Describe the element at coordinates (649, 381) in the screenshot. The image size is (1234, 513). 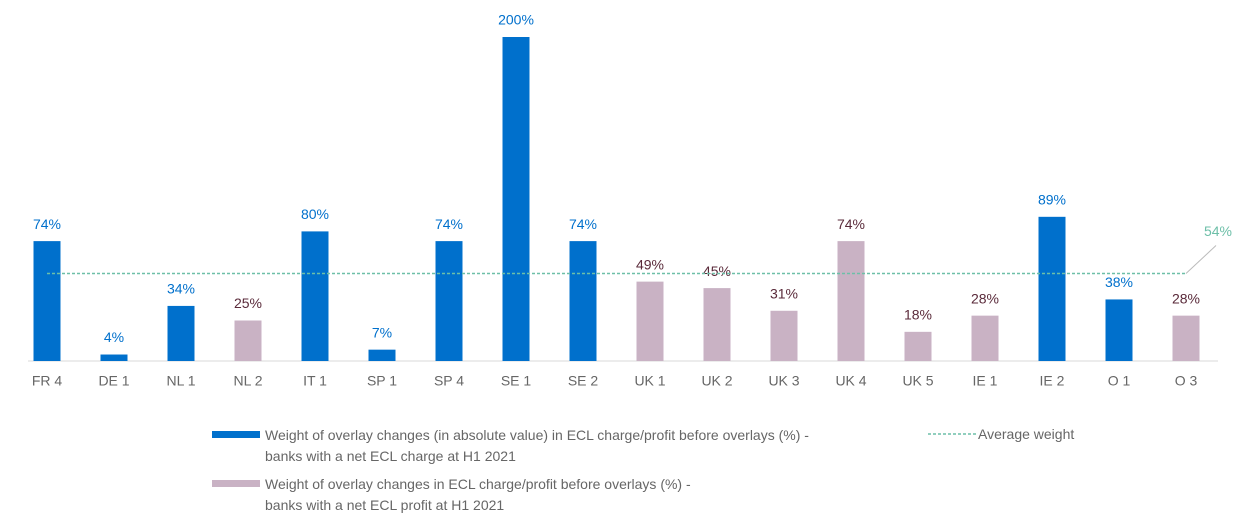
I see `x-tick-label: UK 1` at that location.